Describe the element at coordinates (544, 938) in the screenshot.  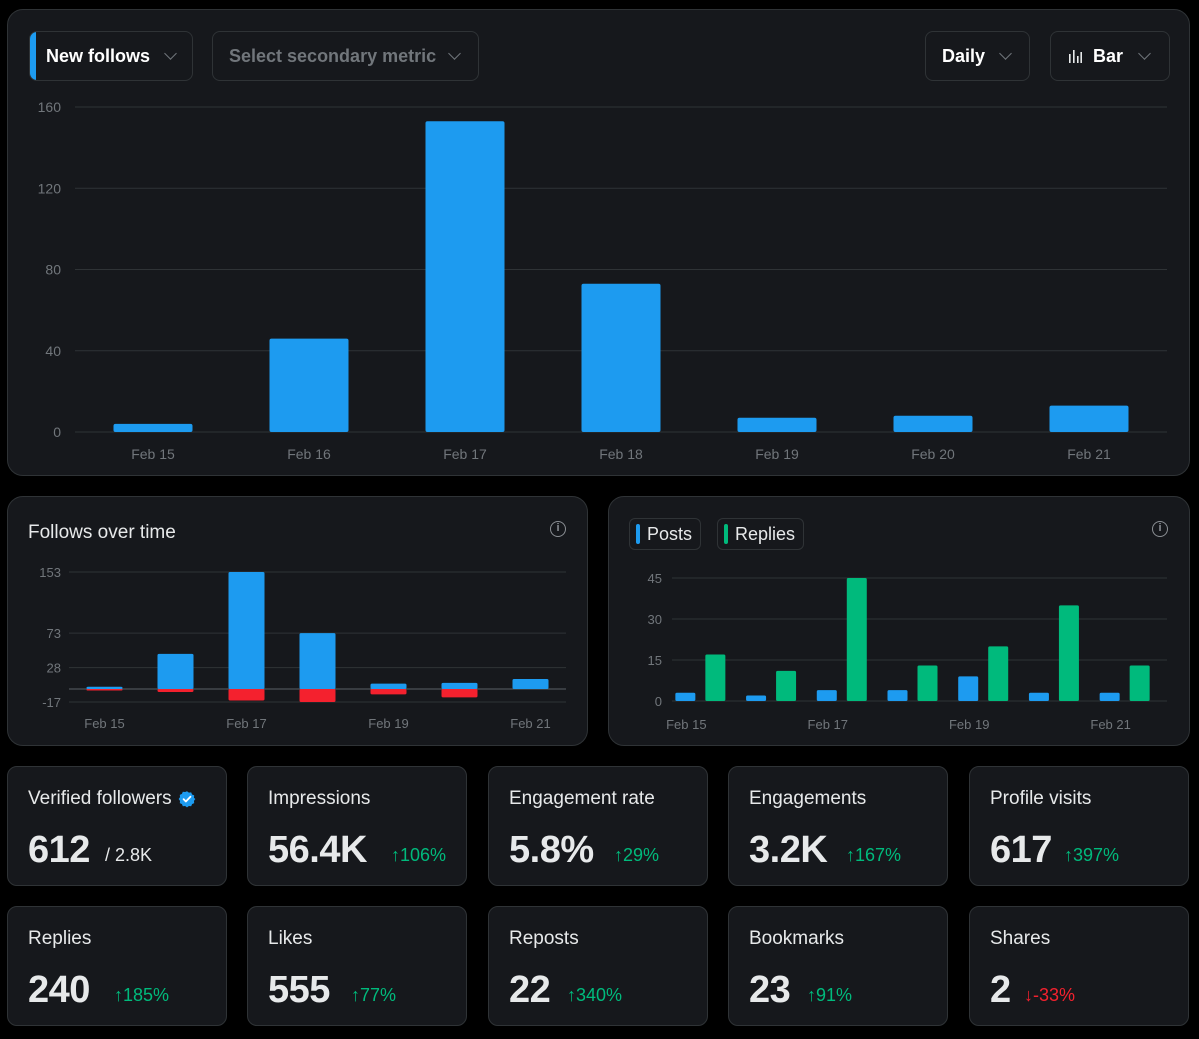
I see `stat-label: Reposts` at that location.